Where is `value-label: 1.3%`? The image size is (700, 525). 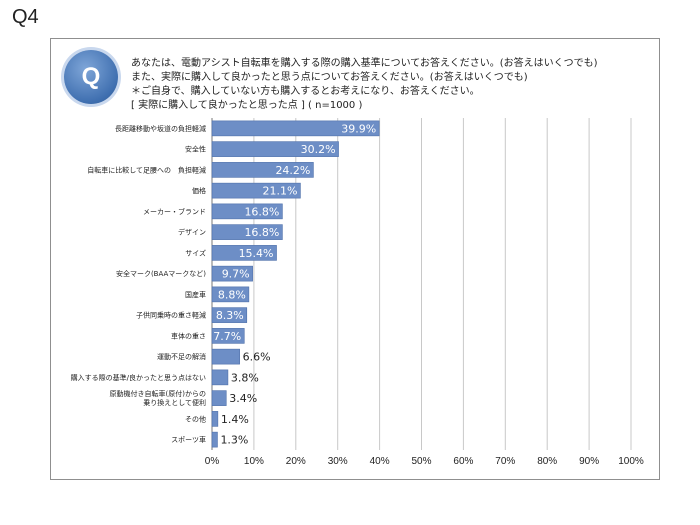 value-label: 1.3% is located at coordinates (234, 440).